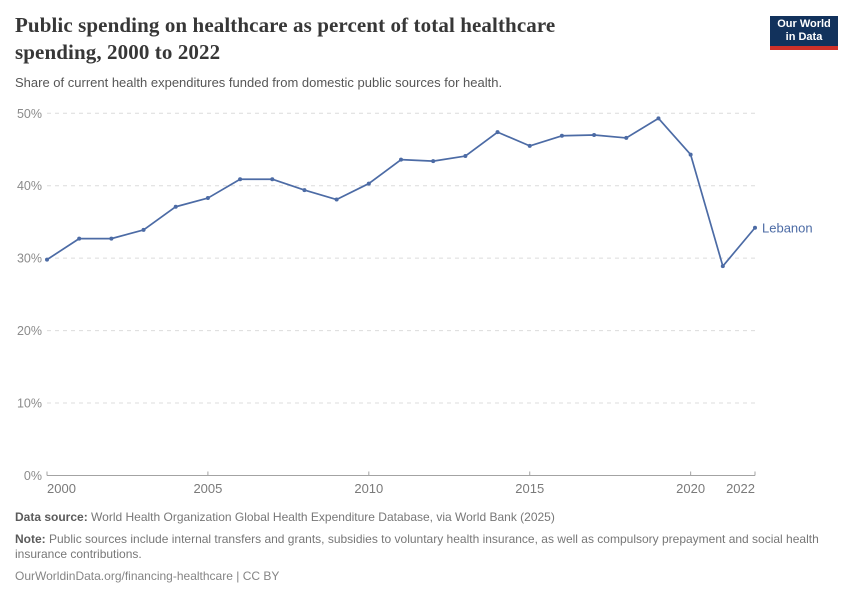 This screenshot has width=850, height=600. I want to click on owid-url-link: OurWorldinData.org/financing-healthcare, so click(124, 576).